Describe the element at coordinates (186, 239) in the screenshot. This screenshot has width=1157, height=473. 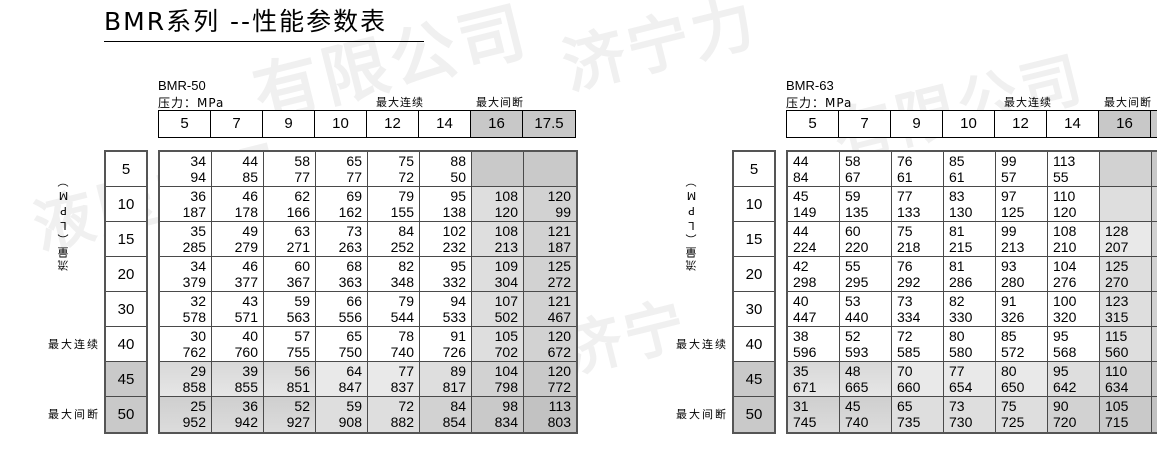
I see `data-cell: 35 285` at that location.